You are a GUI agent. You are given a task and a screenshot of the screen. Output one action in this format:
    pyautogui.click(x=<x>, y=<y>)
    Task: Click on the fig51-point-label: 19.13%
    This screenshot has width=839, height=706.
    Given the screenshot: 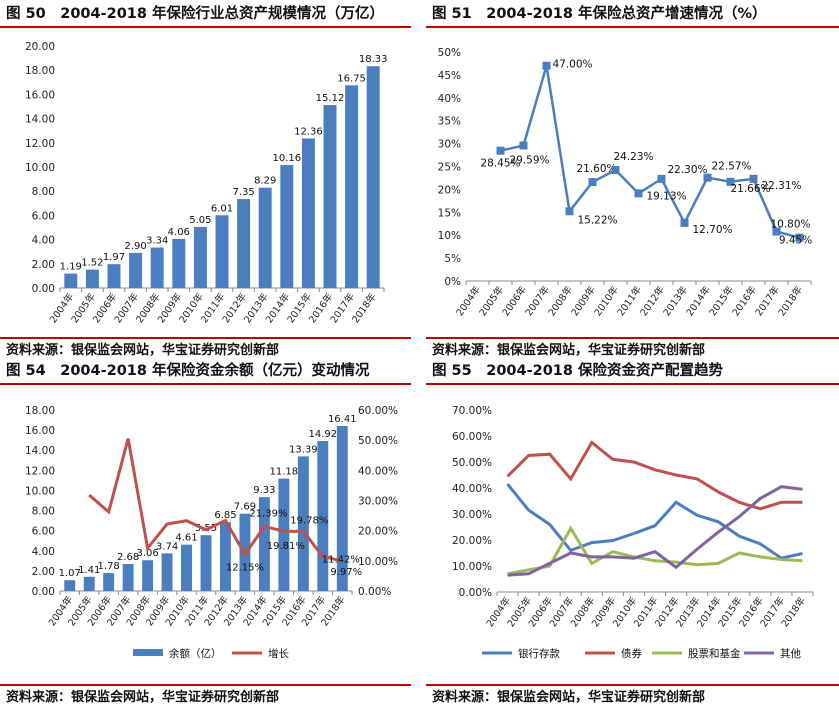 What is the action you would take?
    pyautogui.click(x=666, y=196)
    